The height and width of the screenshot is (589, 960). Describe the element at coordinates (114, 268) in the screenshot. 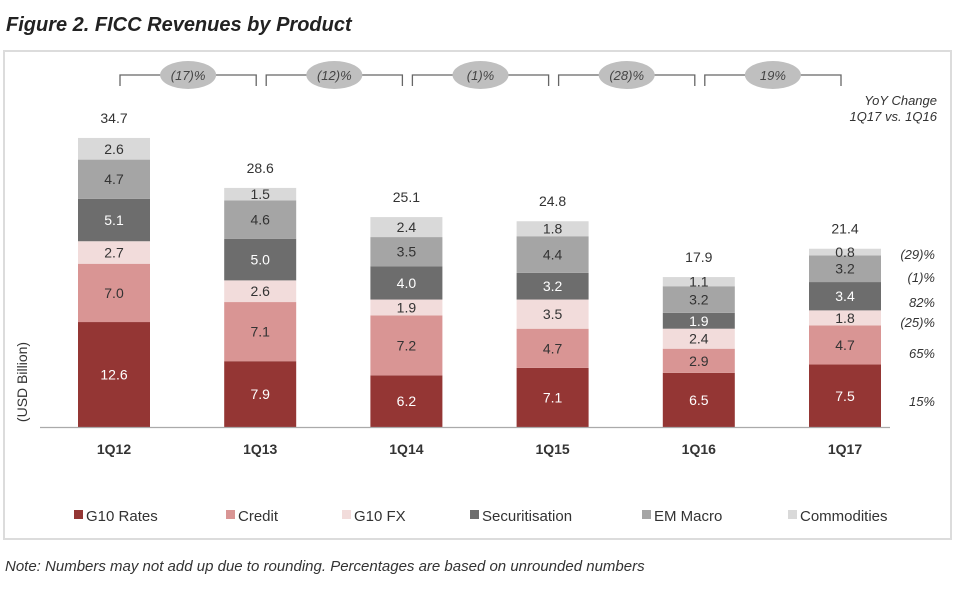

I see `bar-stack-1q12: 12.6 7.0 2.7 5.1 4.7 2.6 34.7` at that location.